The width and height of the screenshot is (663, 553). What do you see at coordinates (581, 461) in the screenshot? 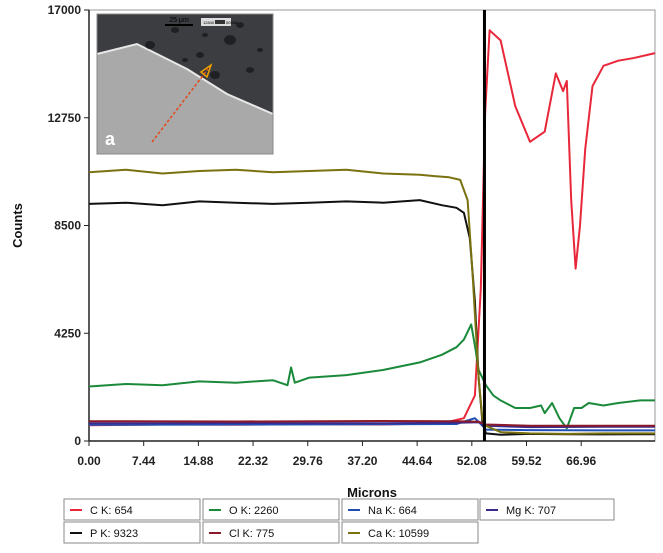
I see `x-tick-label: 66.96` at bounding box center [581, 461].